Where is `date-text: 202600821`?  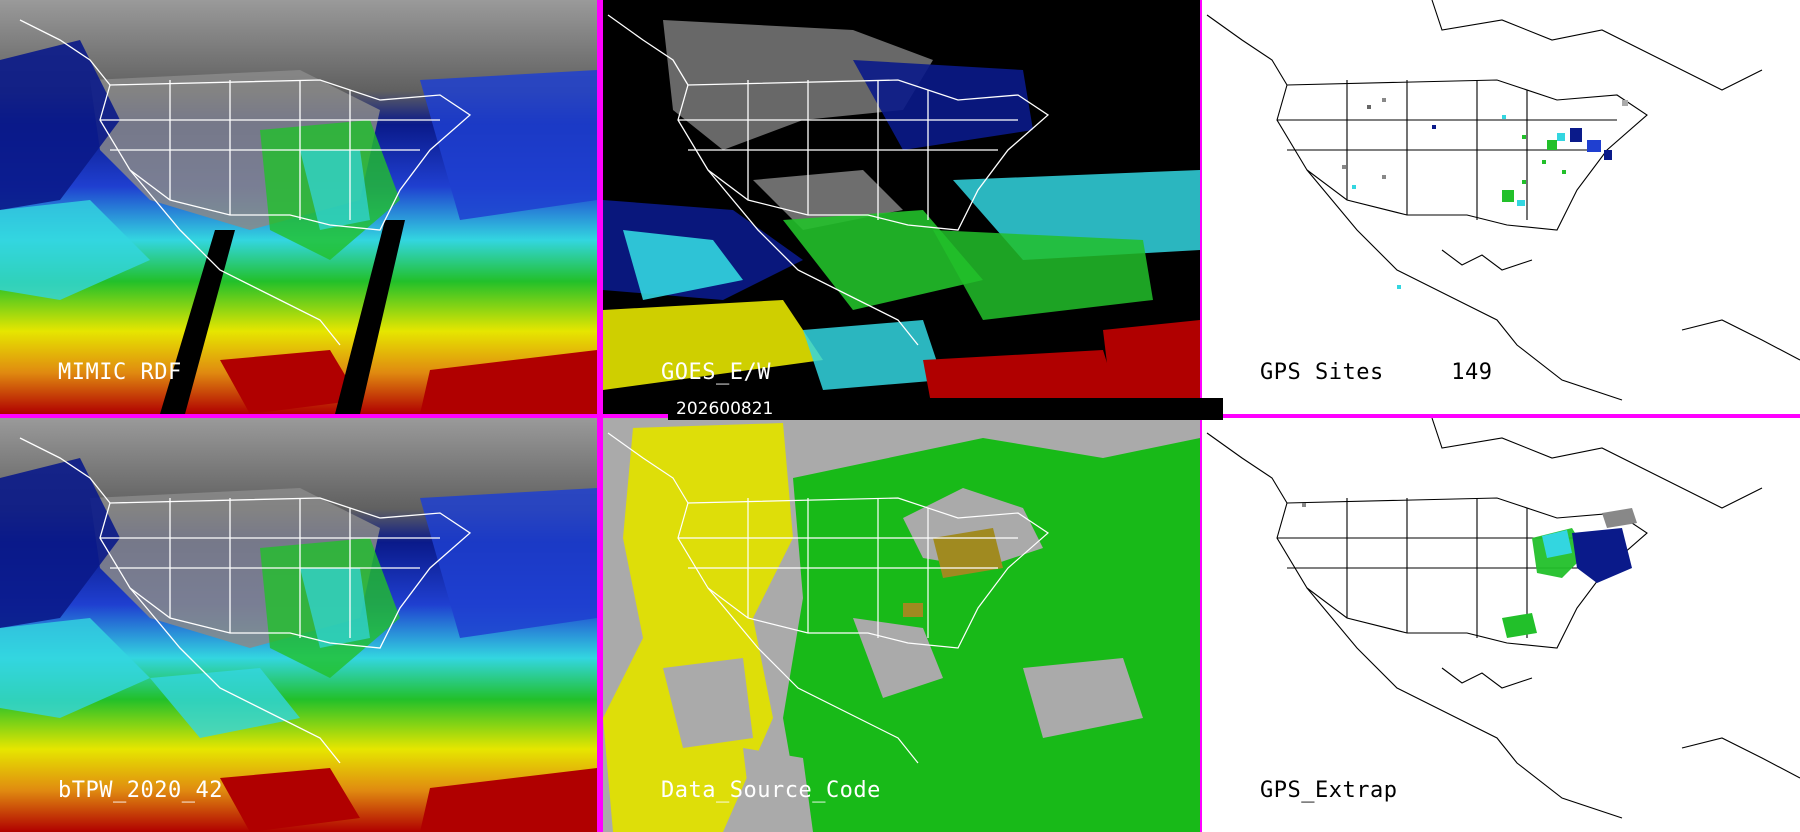
date-text: 202600821 is located at coordinates (725, 409).